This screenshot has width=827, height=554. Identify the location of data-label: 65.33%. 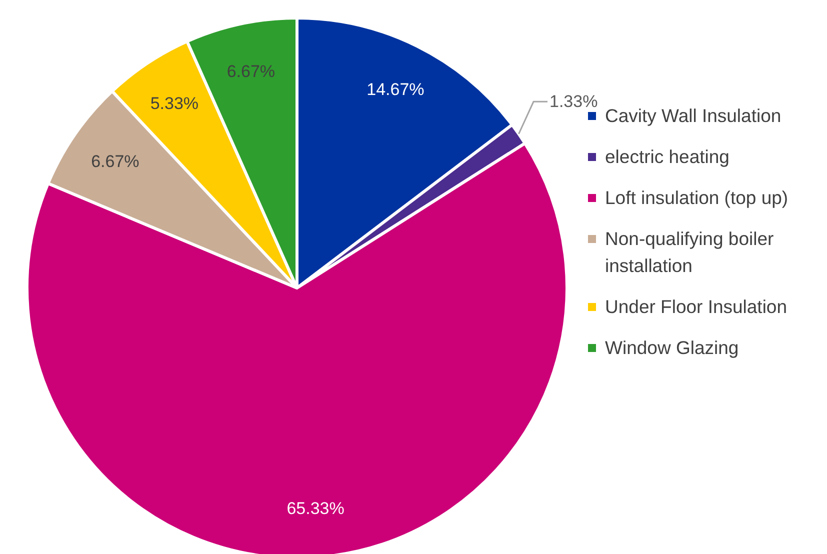
(315, 508).